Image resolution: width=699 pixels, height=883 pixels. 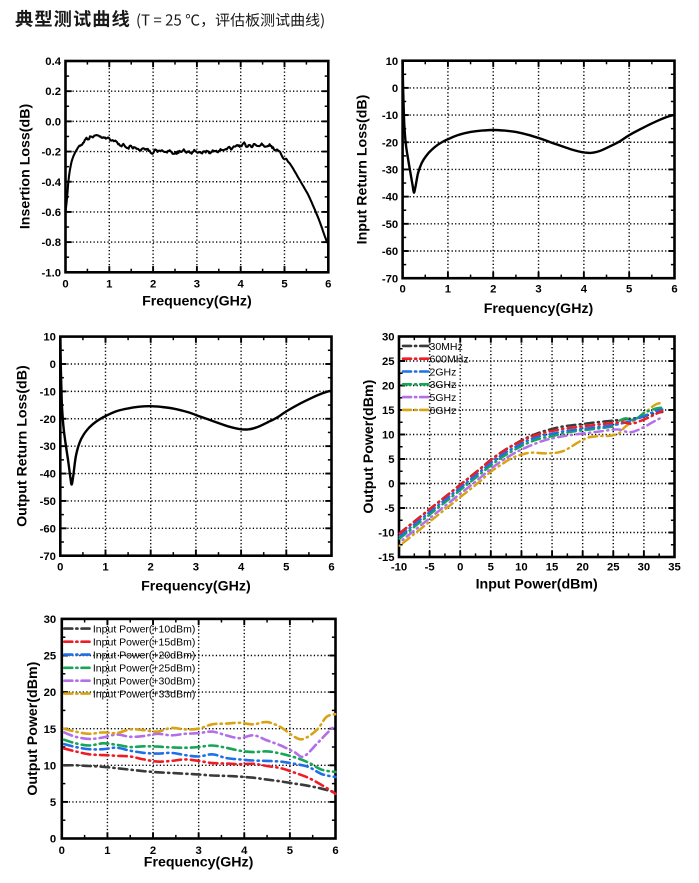 What do you see at coordinates (443, 411) in the screenshot?
I see `svg-text: 6GHz` at bounding box center [443, 411].